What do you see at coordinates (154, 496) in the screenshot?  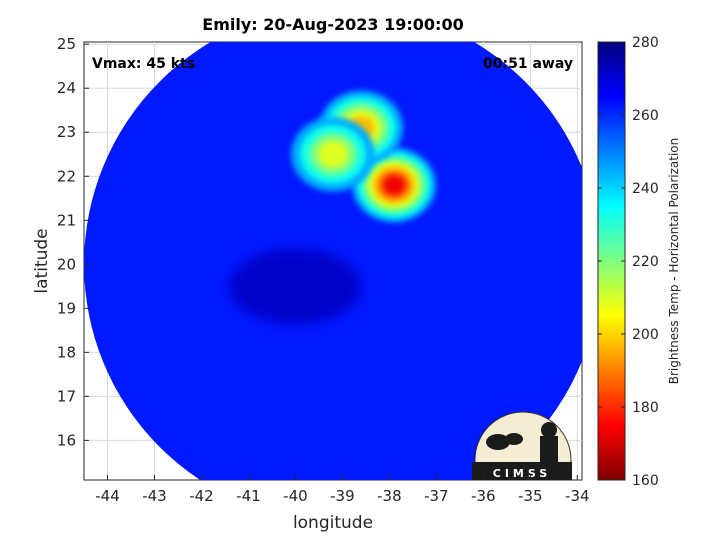 I see `x-tick-label: -43` at bounding box center [154, 496].